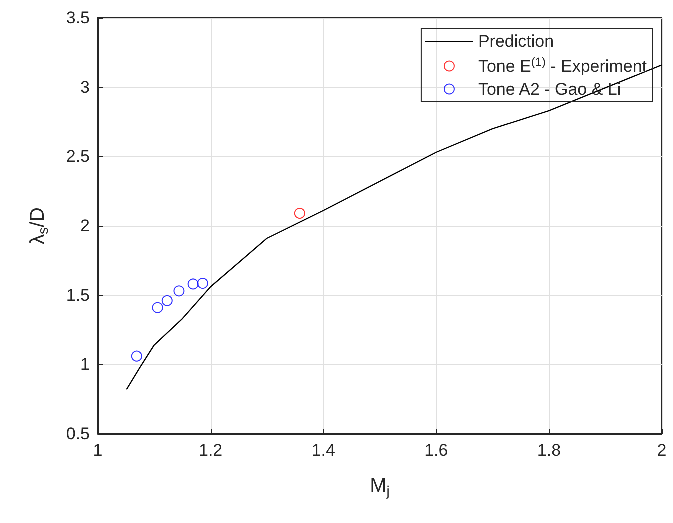  Describe the element at coordinates (78, 295) in the screenshot. I see `y-tick-label: 1.5` at that location.